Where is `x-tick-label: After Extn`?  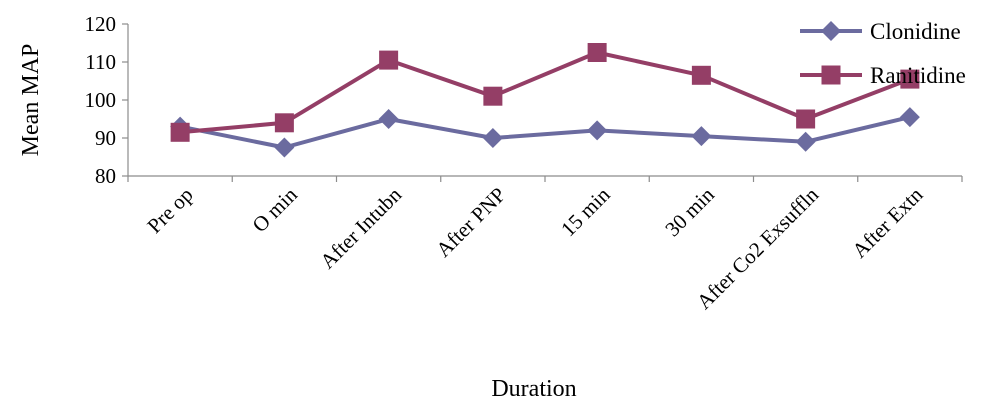 x-tick-label: After Extn is located at coordinates (887, 222).